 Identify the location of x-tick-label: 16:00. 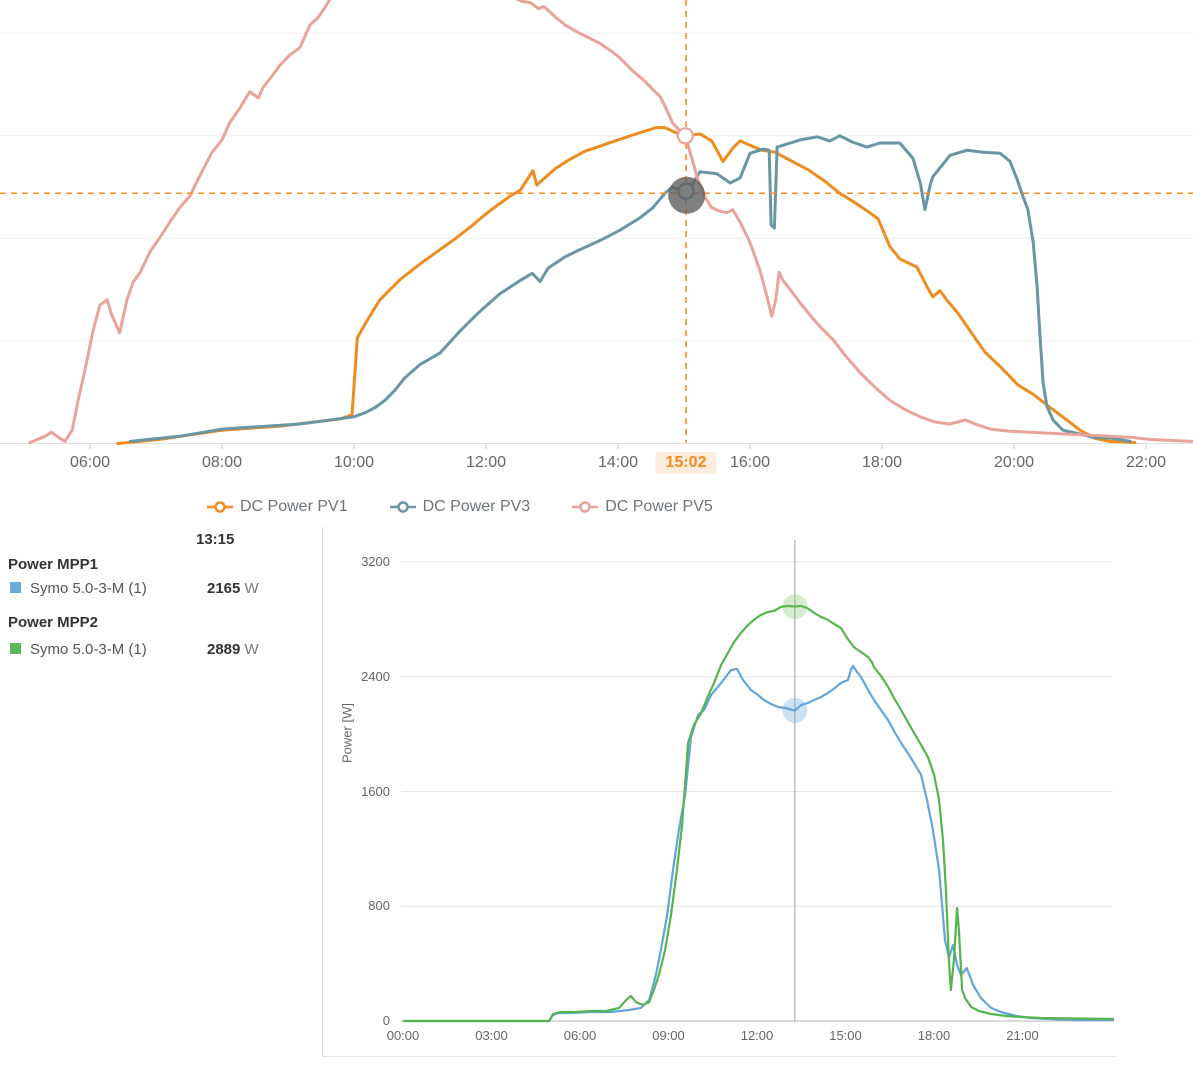
(750, 462).